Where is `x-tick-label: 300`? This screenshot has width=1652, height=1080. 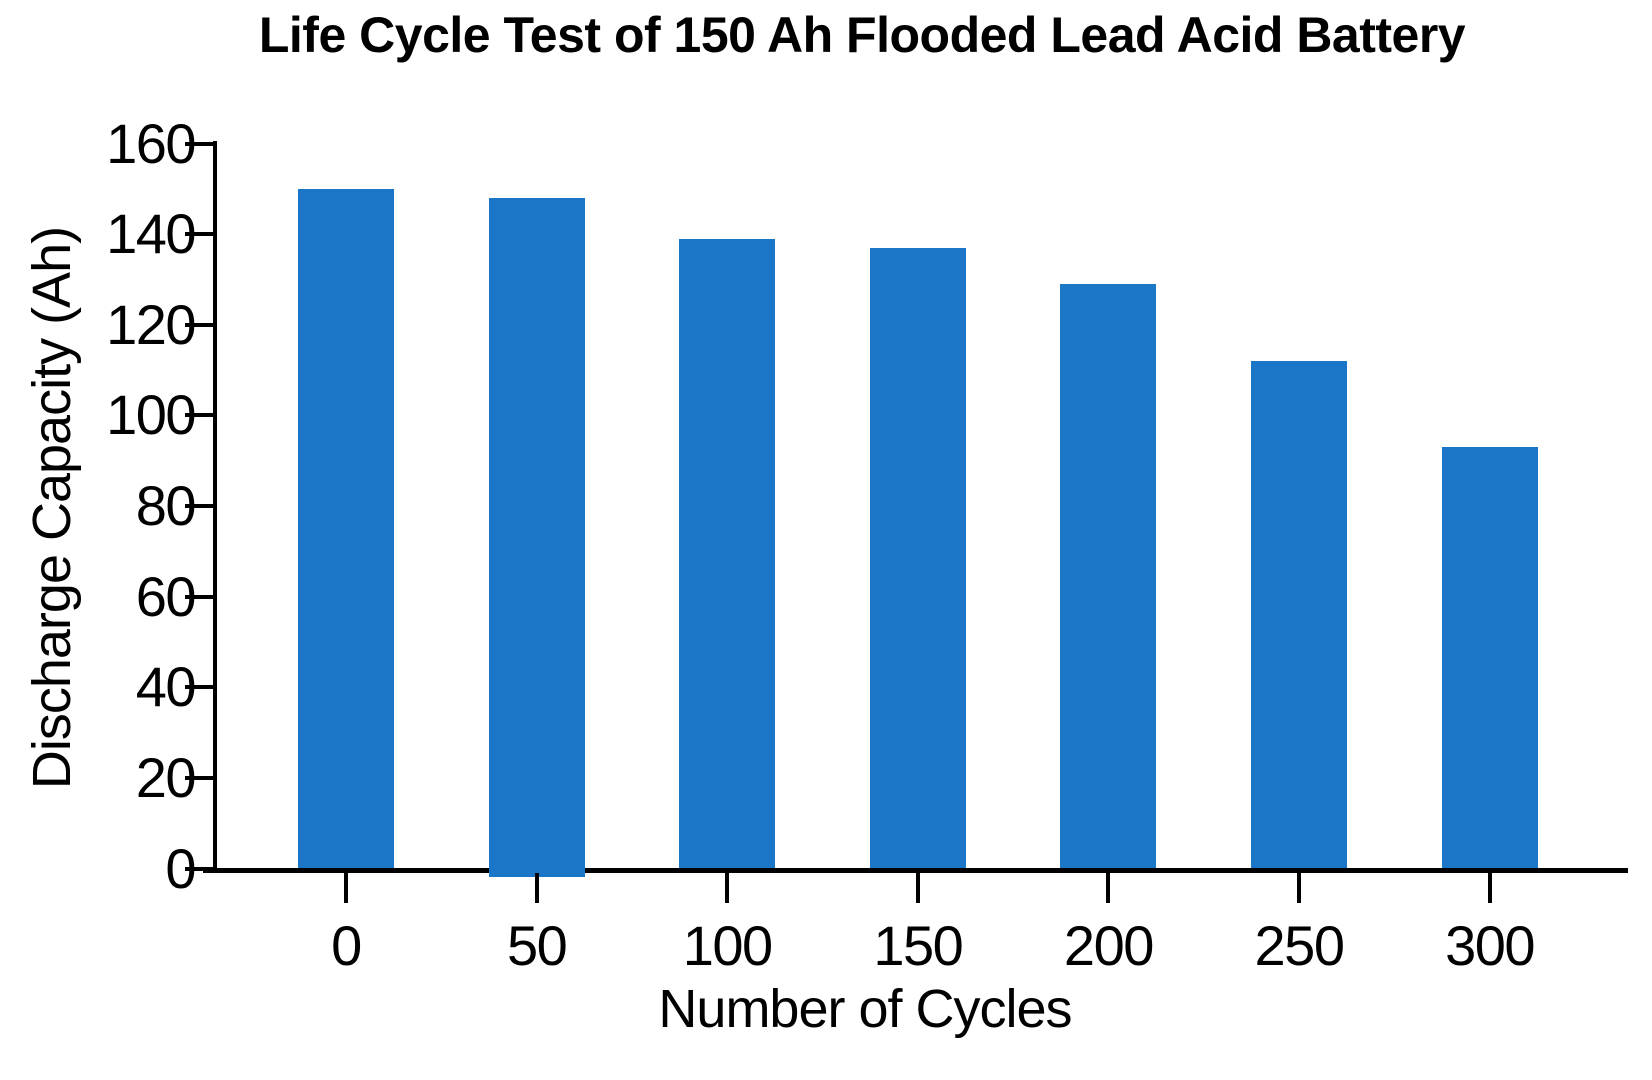
x-tick-label: 300 is located at coordinates (1490, 945).